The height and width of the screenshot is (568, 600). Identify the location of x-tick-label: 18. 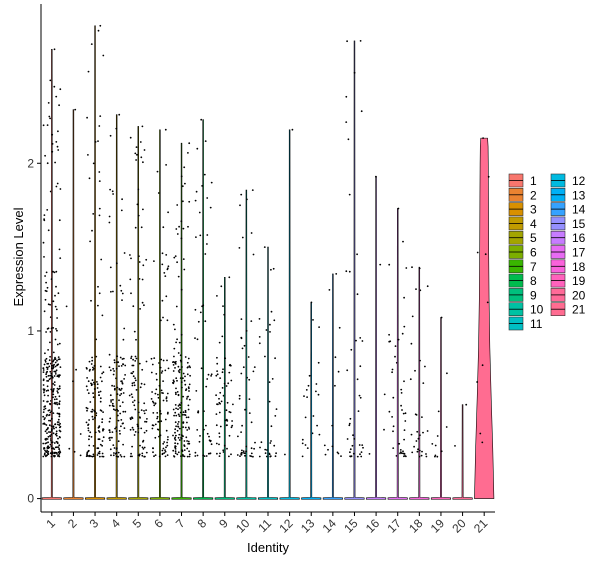
(416, 526).